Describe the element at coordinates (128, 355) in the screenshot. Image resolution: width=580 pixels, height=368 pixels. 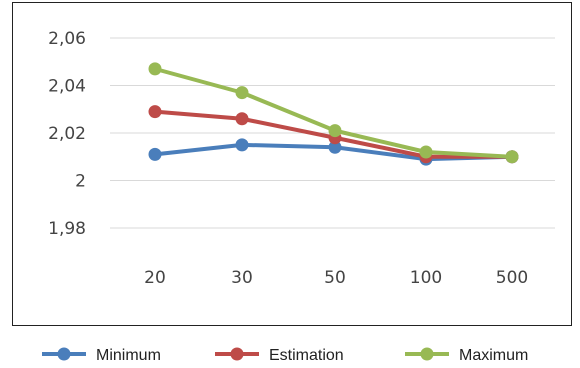
I see `legend-label: Minimum` at that location.